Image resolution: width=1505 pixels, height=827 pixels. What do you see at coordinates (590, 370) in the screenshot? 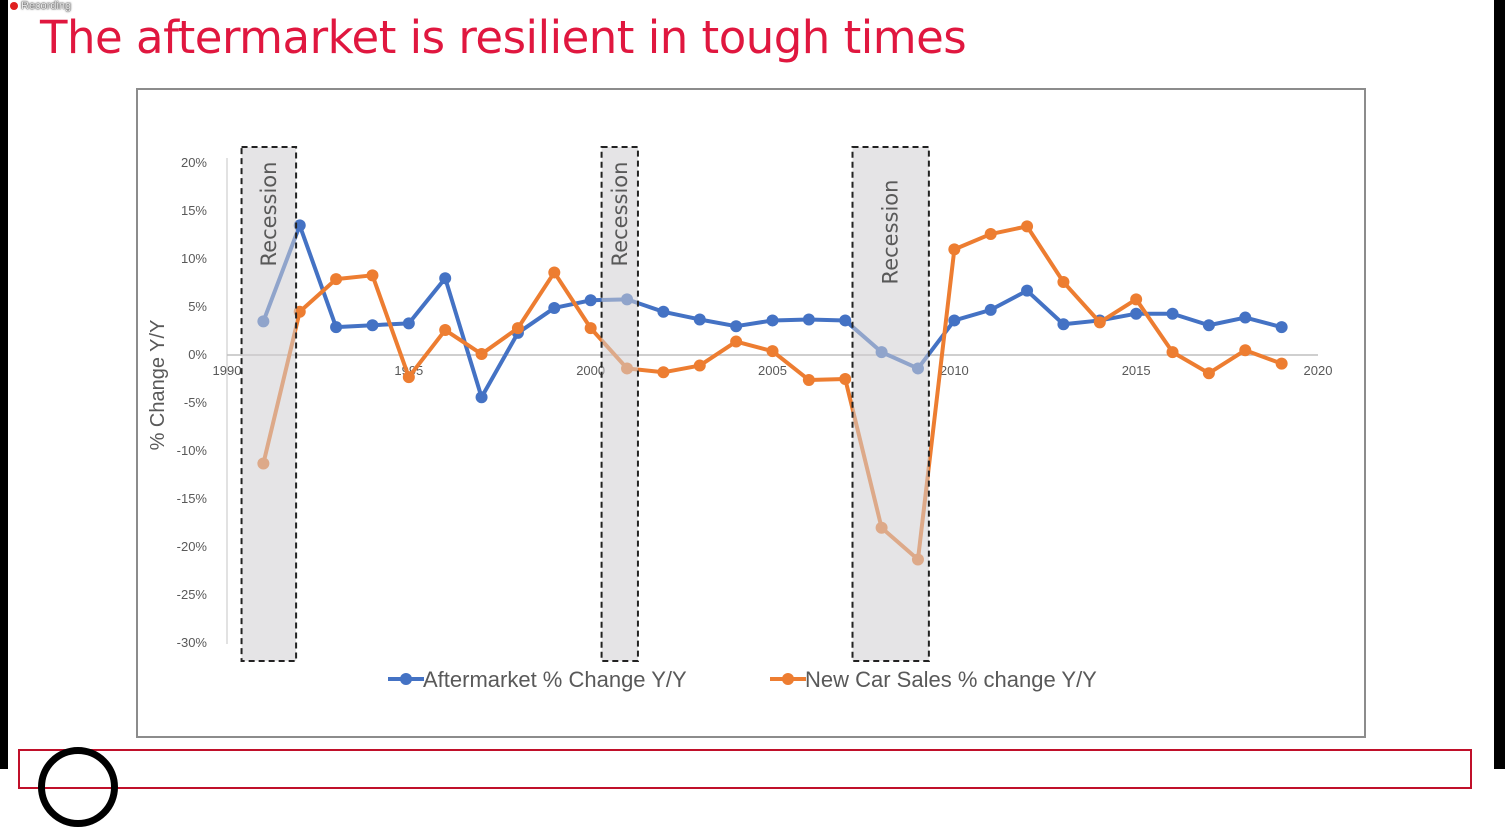
I see `x-tick-label: 2000` at bounding box center [590, 370].